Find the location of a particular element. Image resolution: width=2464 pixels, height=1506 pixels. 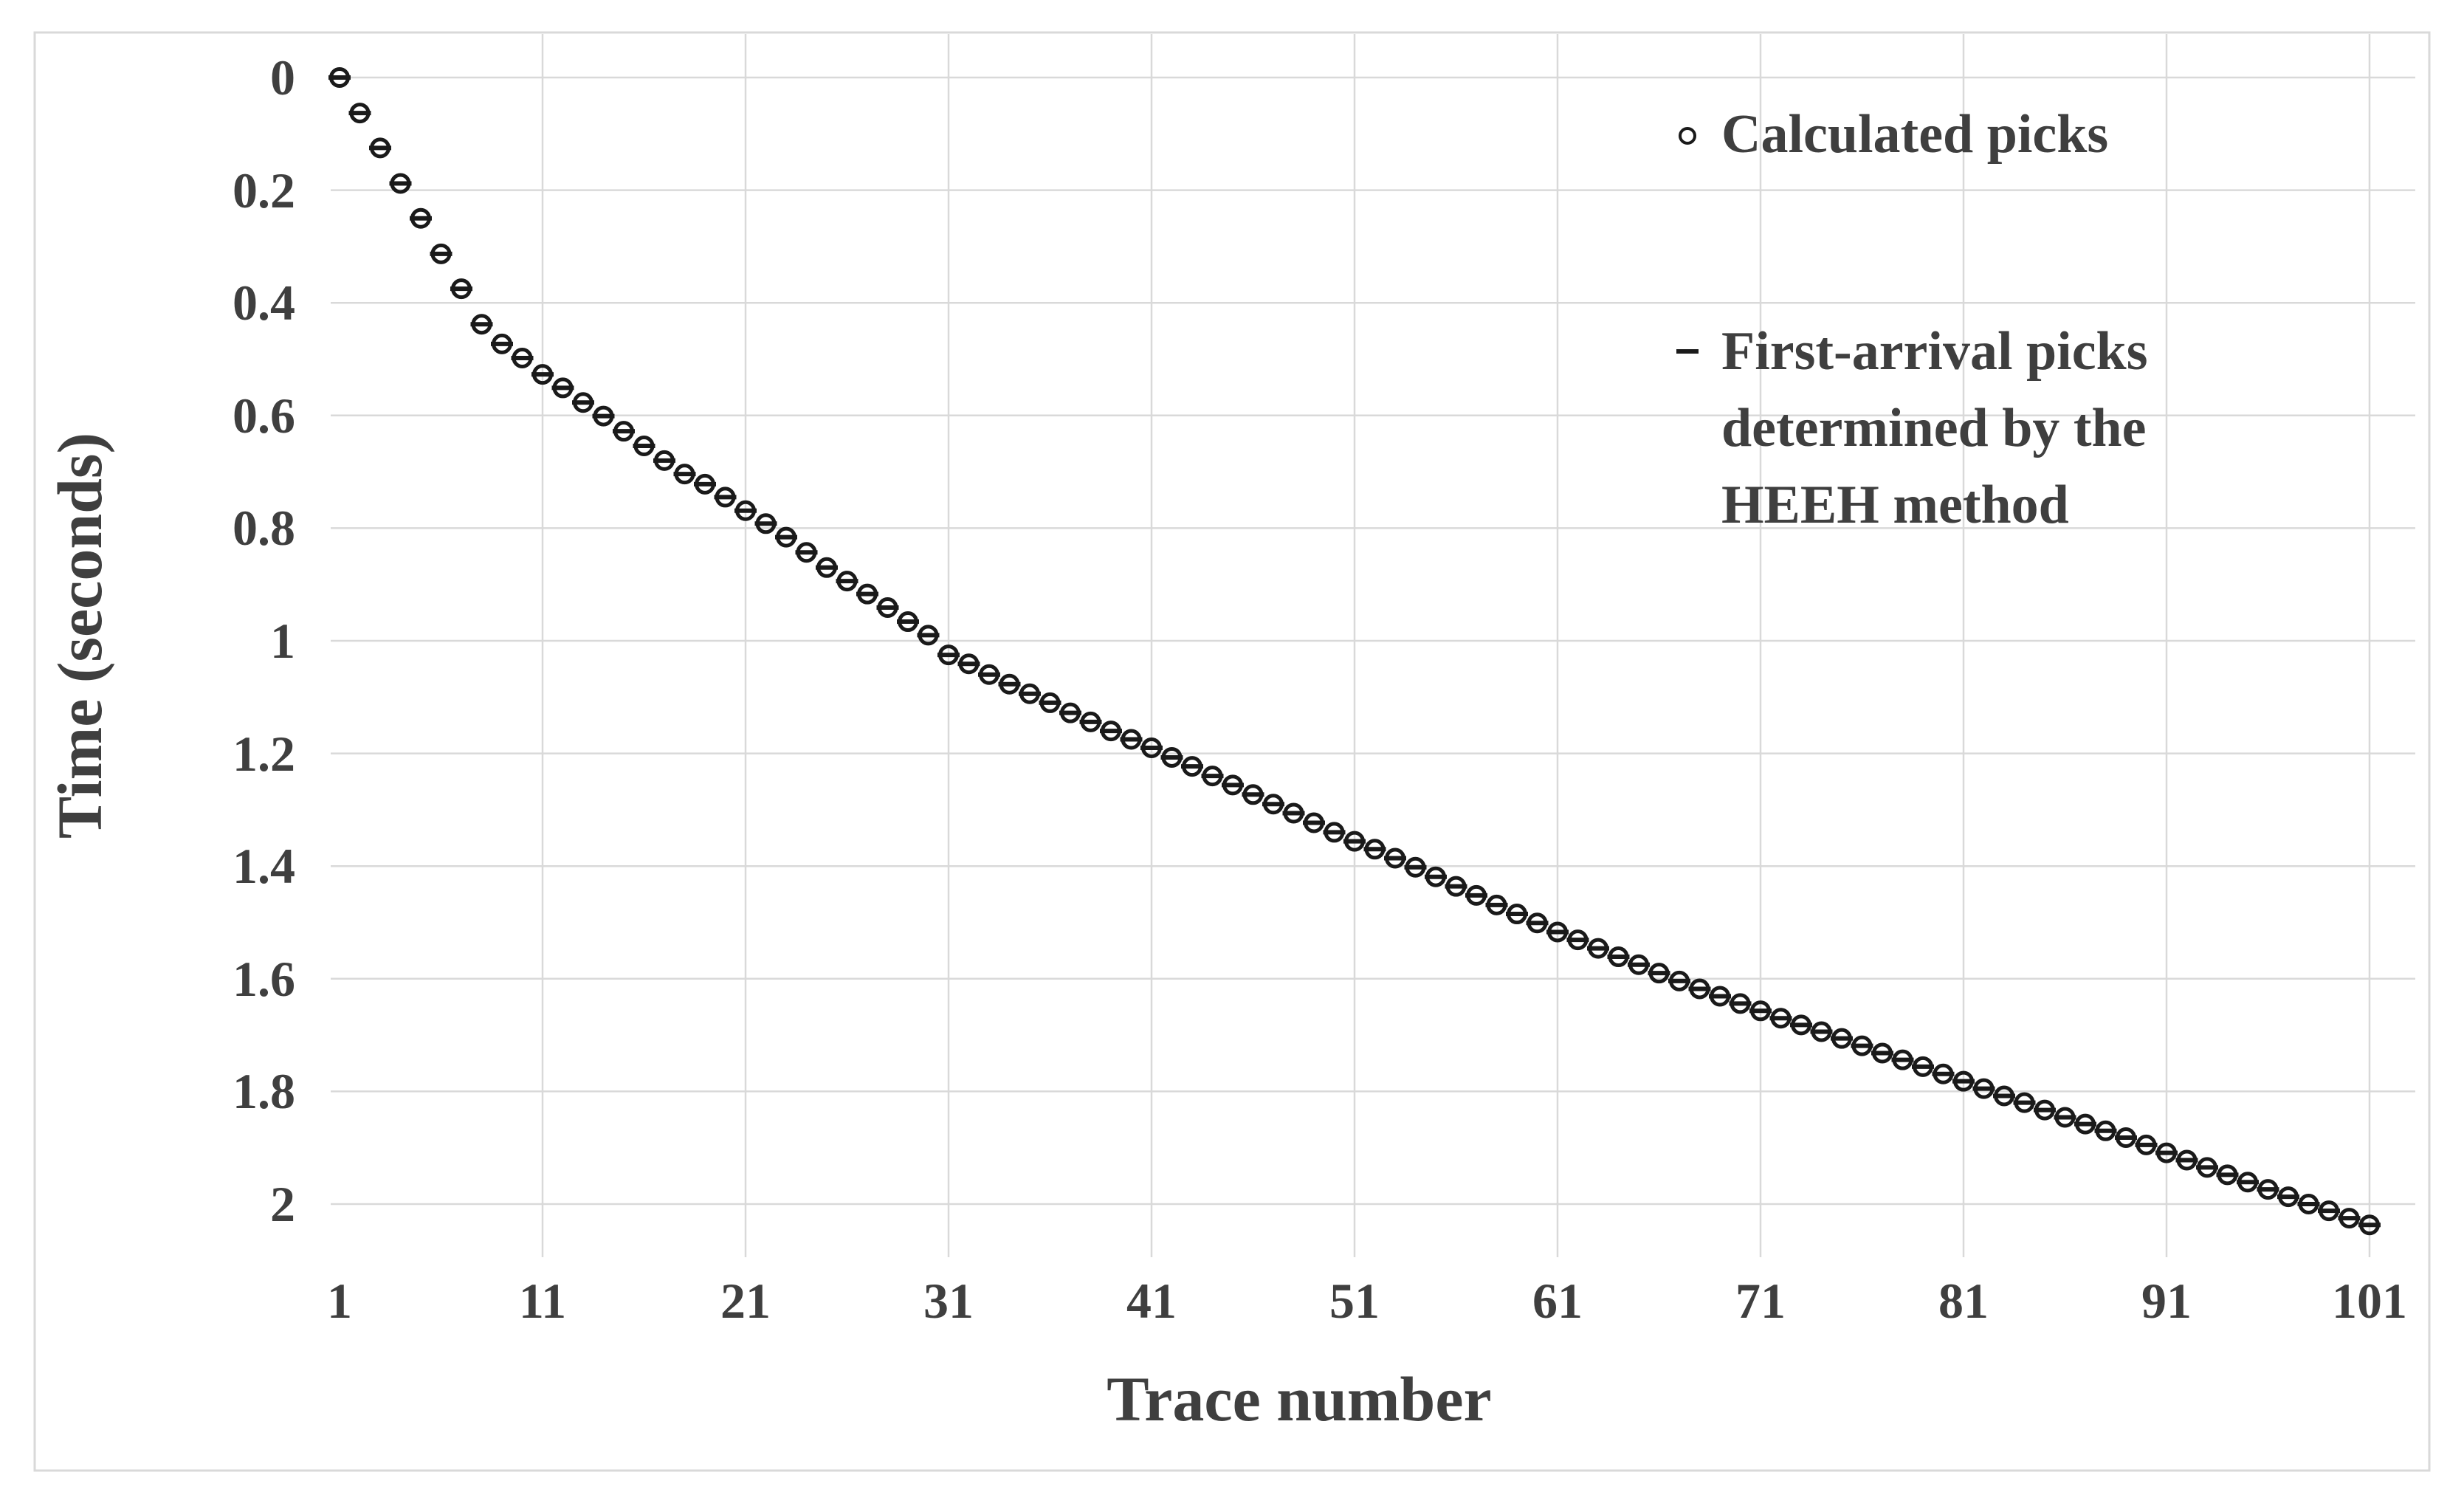

x-tick-label: 51 is located at coordinates (1354, 1301).